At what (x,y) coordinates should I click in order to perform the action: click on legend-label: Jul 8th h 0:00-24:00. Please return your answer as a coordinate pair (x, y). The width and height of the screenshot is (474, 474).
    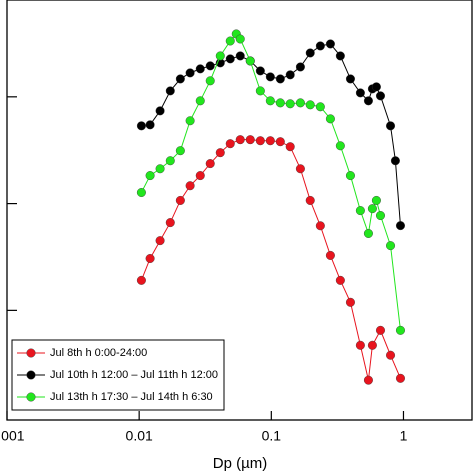
    Looking at the image, I should click on (98, 353).